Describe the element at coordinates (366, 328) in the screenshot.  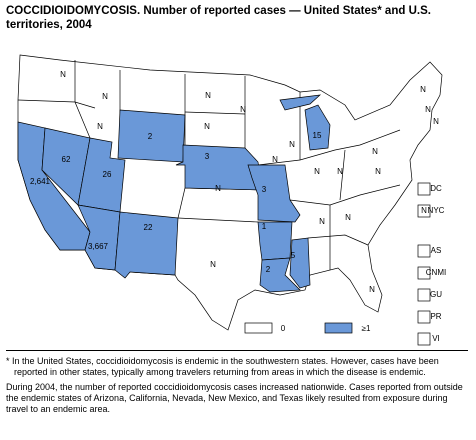
I see `legend-label: ≥1` at that location.